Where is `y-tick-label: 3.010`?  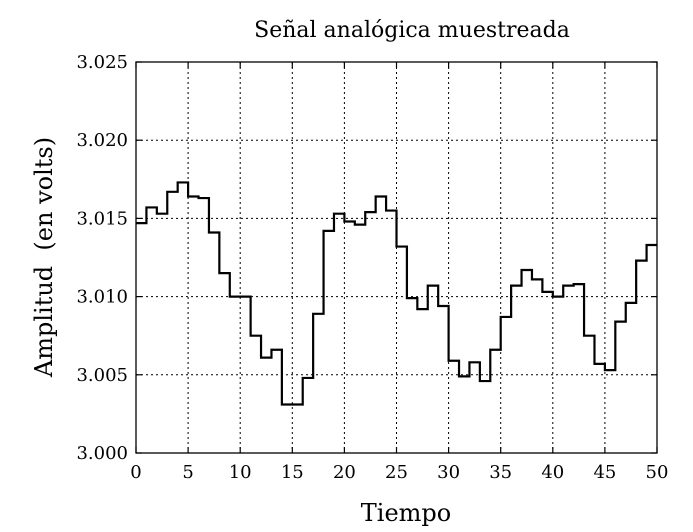
y-tick-label: 3.010 is located at coordinates (102, 297).